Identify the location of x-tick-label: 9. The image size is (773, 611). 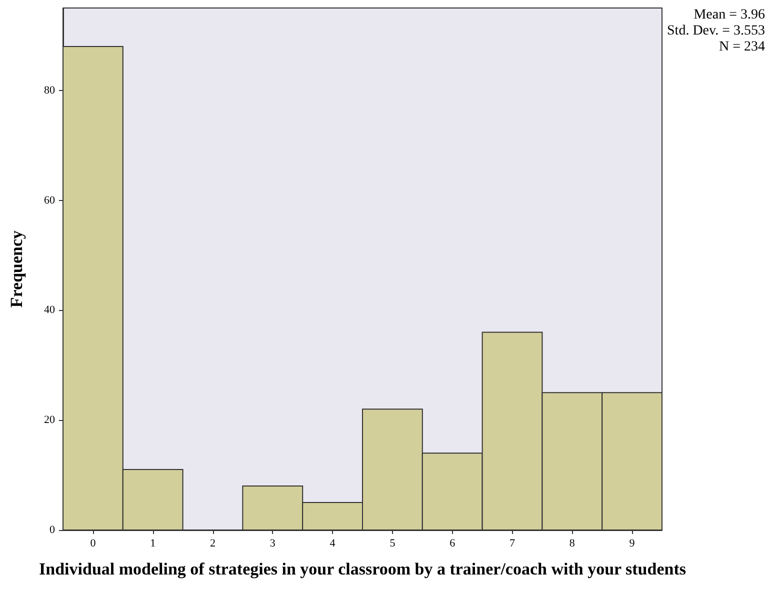
(632, 544).